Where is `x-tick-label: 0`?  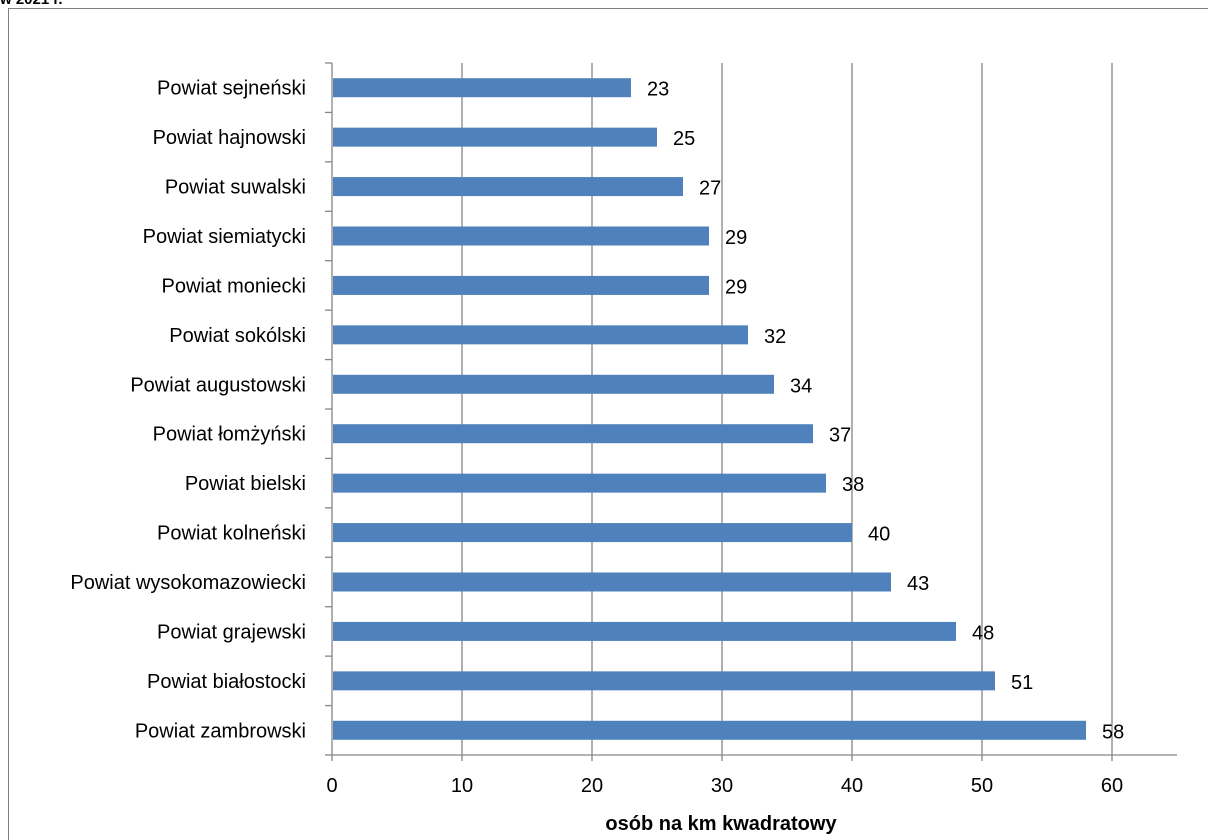 x-tick-label: 0 is located at coordinates (331, 786).